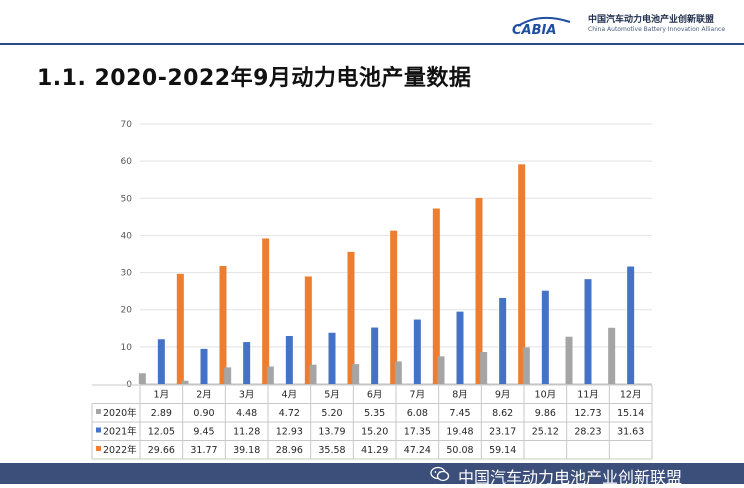 The image size is (744, 488). I want to click on legend-label: 2021年, so click(120, 432).